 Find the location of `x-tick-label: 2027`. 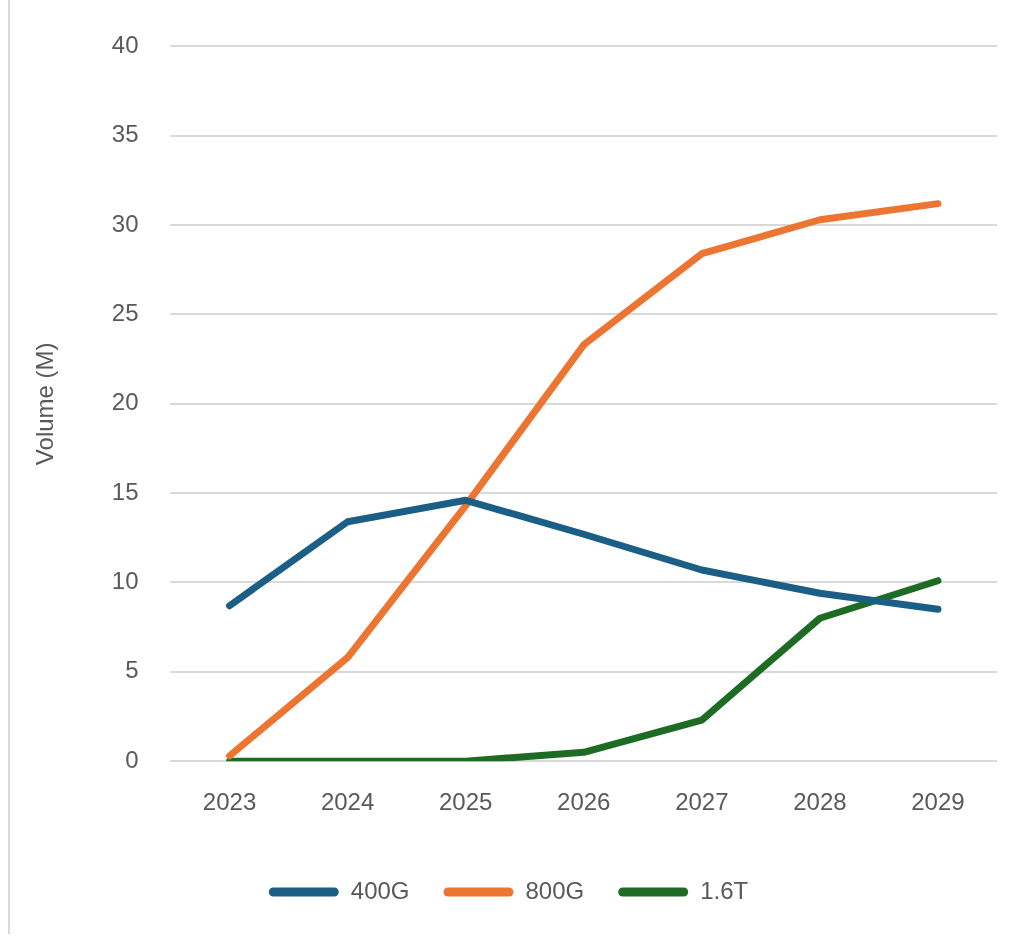

x-tick-label: 2027 is located at coordinates (702, 802).